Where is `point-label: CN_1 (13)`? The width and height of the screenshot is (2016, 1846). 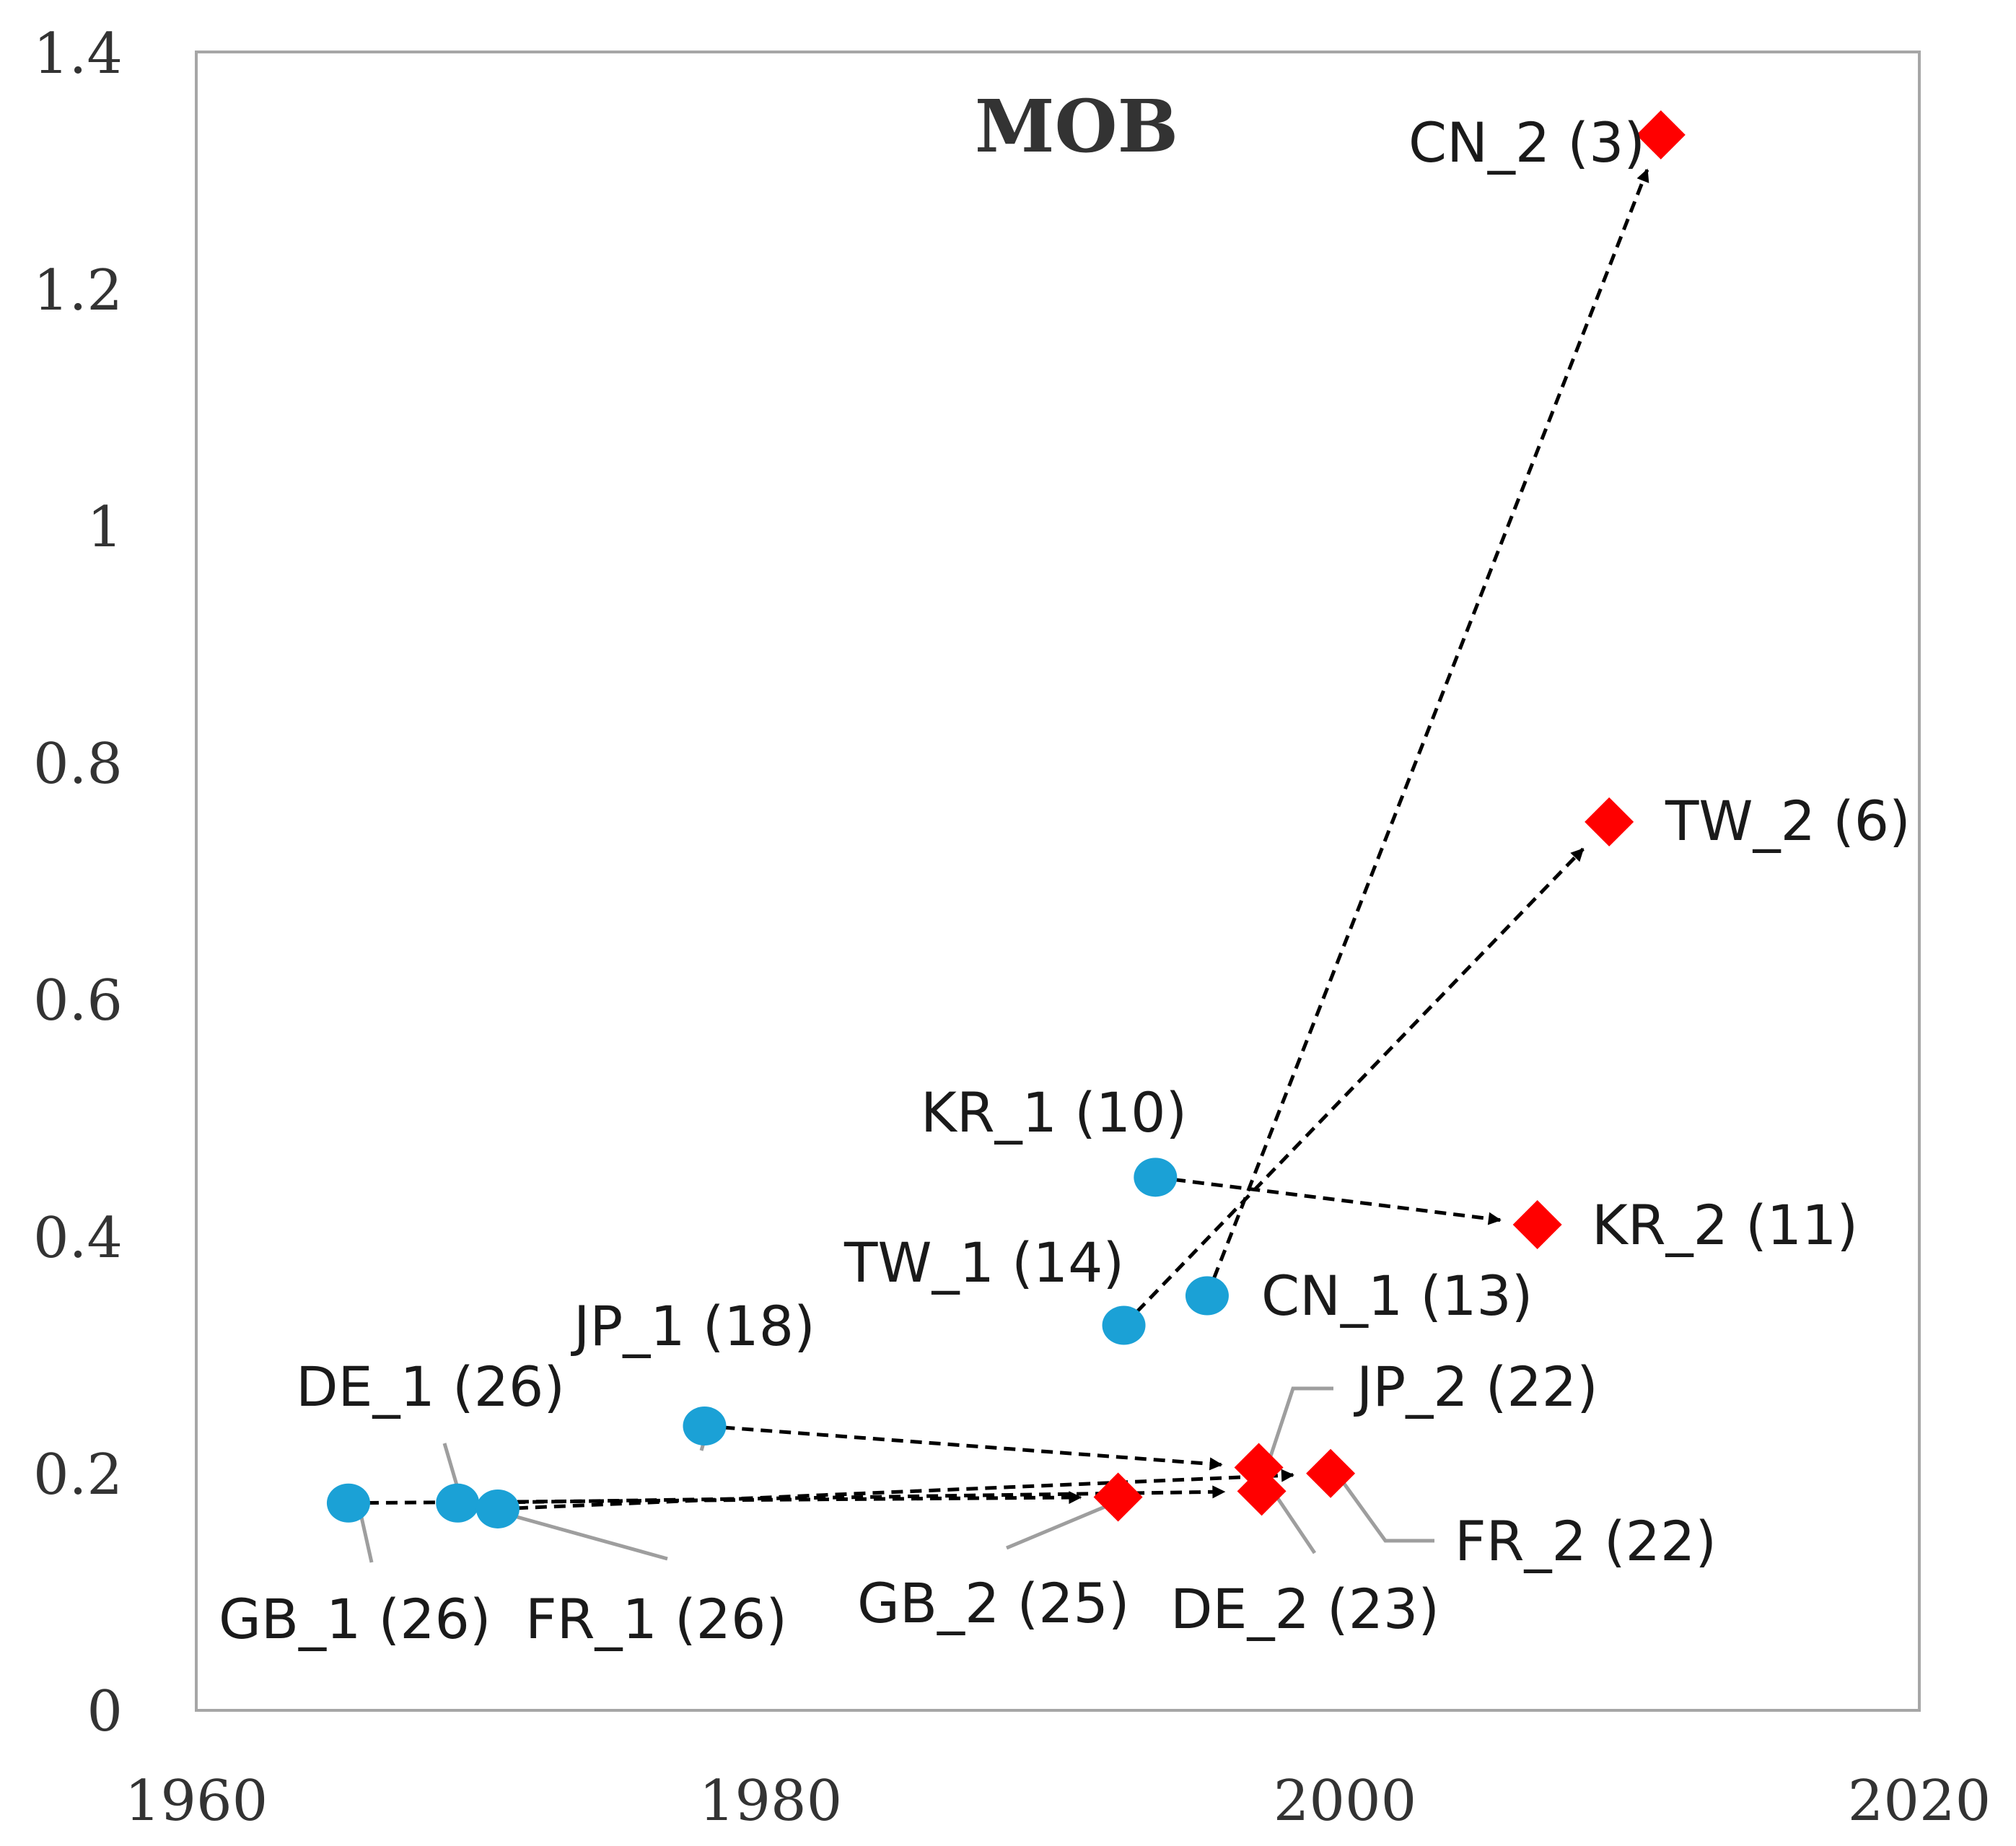
point-label: CN_1 (13) is located at coordinates (1397, 1296).